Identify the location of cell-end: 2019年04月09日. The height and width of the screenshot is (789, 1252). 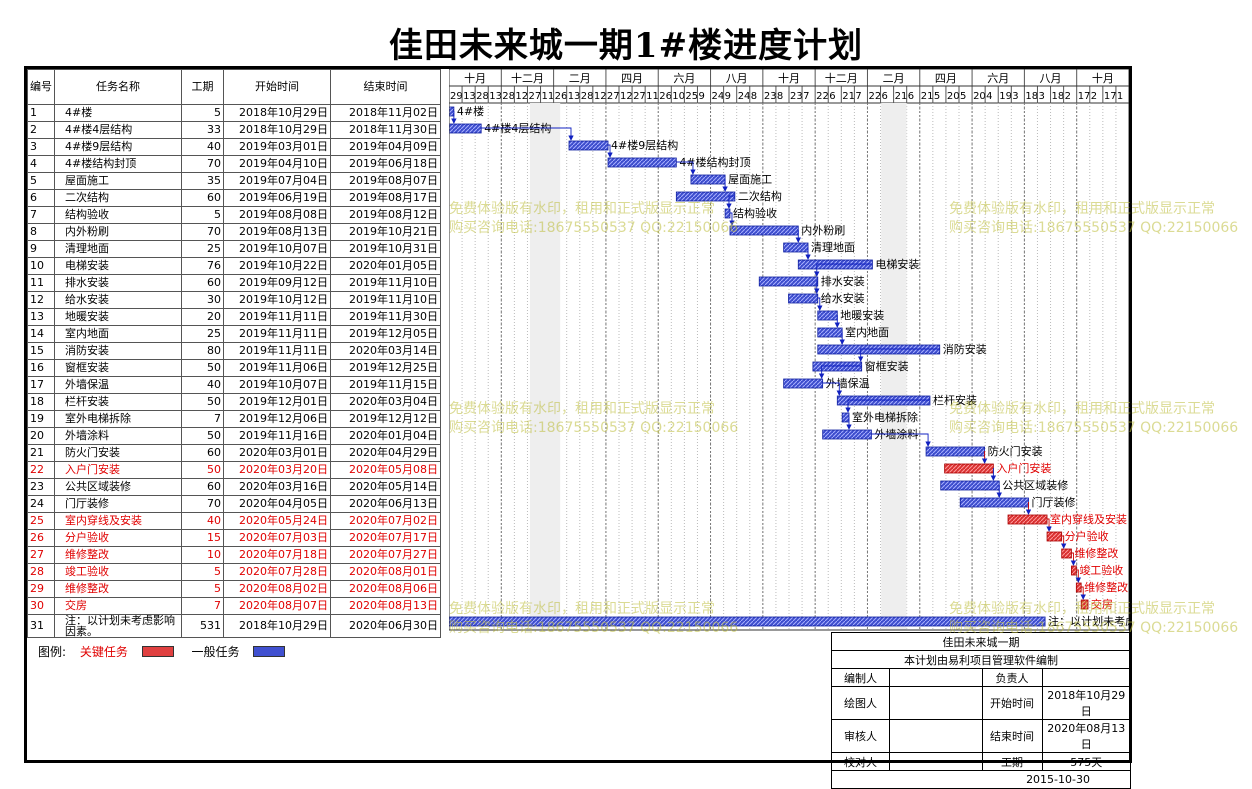
(385, 147).